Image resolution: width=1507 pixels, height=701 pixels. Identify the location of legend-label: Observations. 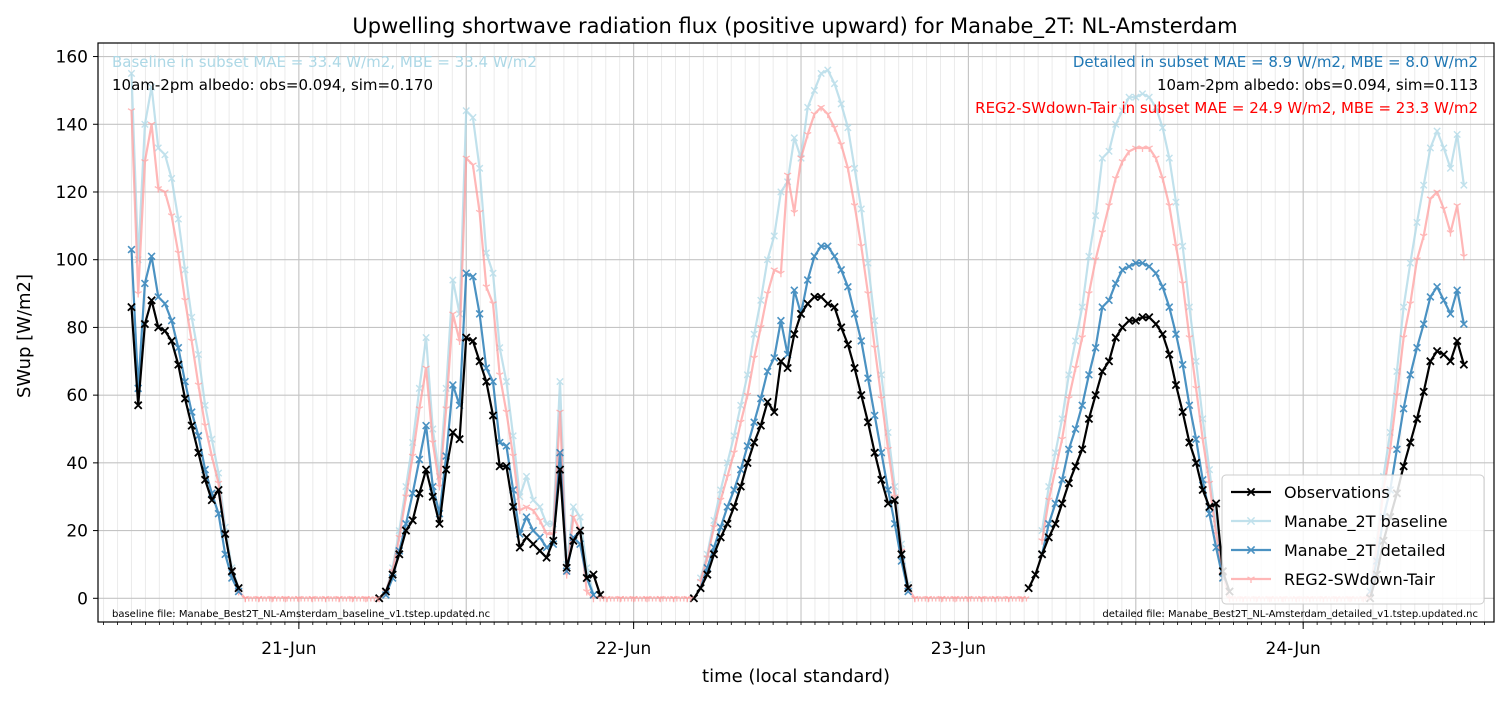
(1337, 492).